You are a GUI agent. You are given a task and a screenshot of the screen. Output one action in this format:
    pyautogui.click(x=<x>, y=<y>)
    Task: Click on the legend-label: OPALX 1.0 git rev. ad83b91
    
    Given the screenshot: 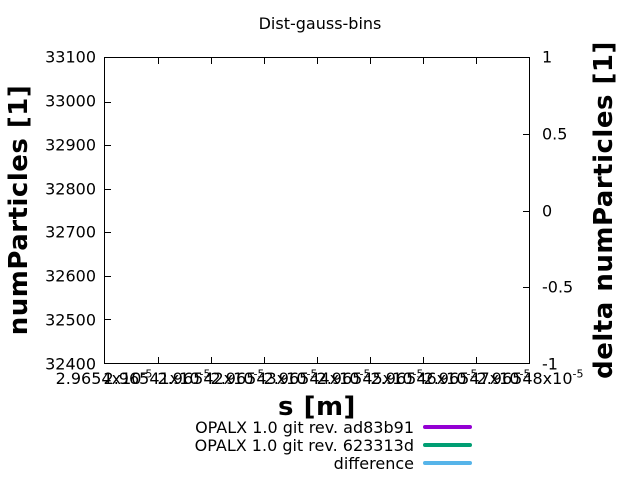 What is the action you would take?
    pyautogui.click(x=304, y=427)
    